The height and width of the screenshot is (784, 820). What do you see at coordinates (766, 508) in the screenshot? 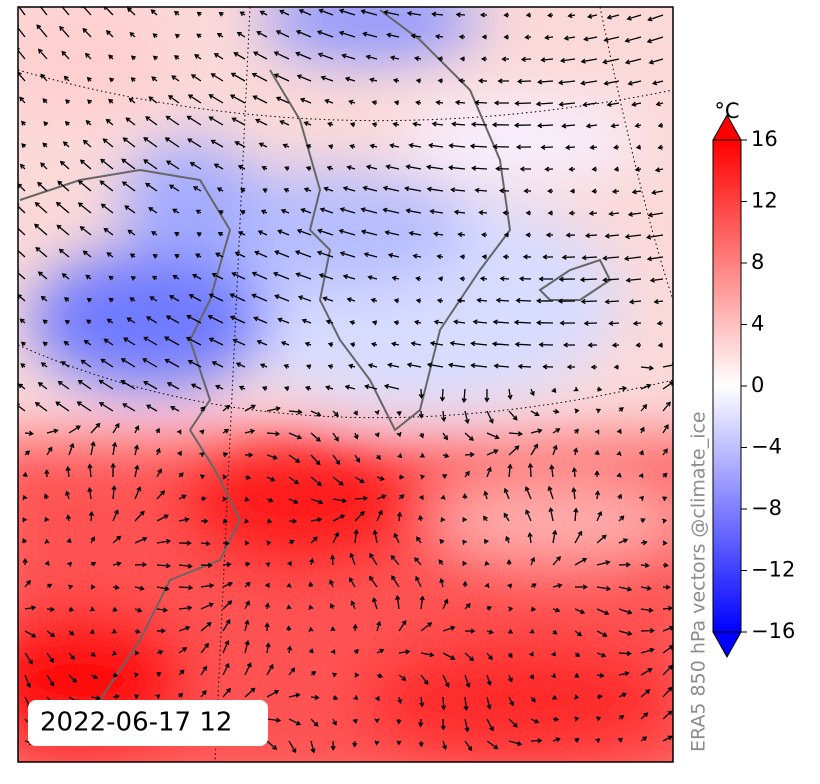
I see `colorbar-tick-label: −8` at bounding box center [766, 508].